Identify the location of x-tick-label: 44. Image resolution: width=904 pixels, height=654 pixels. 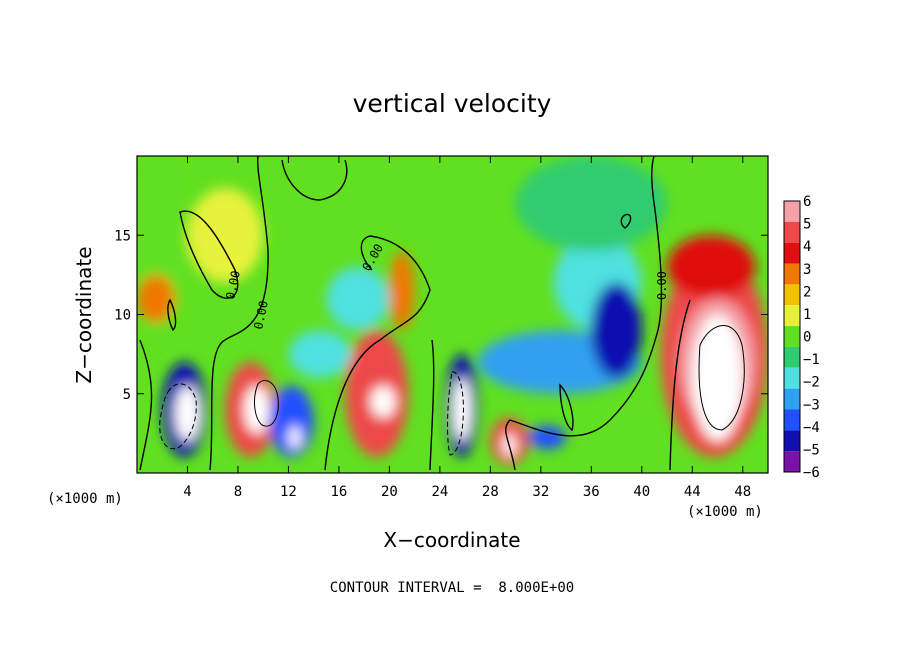
(692, 492).